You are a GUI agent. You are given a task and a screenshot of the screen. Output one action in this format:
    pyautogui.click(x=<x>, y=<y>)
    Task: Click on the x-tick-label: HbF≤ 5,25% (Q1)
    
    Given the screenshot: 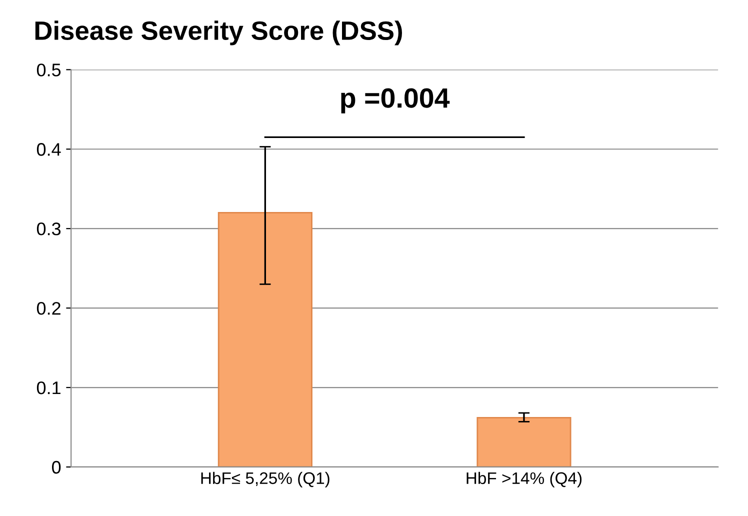 What is the action you would take?
    pyautogui.click(x=265, y=480)
    